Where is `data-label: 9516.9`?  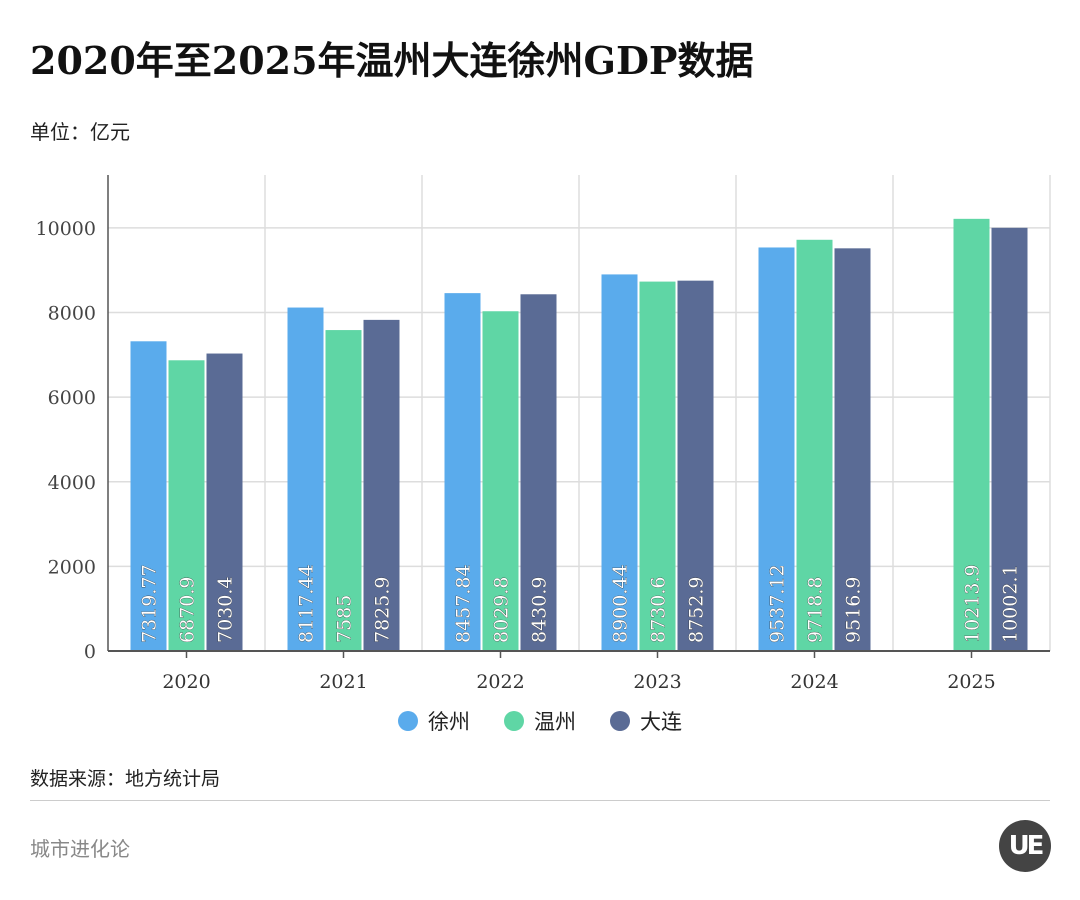 data-label: 9516.9 is located at coordinates (854, 610).